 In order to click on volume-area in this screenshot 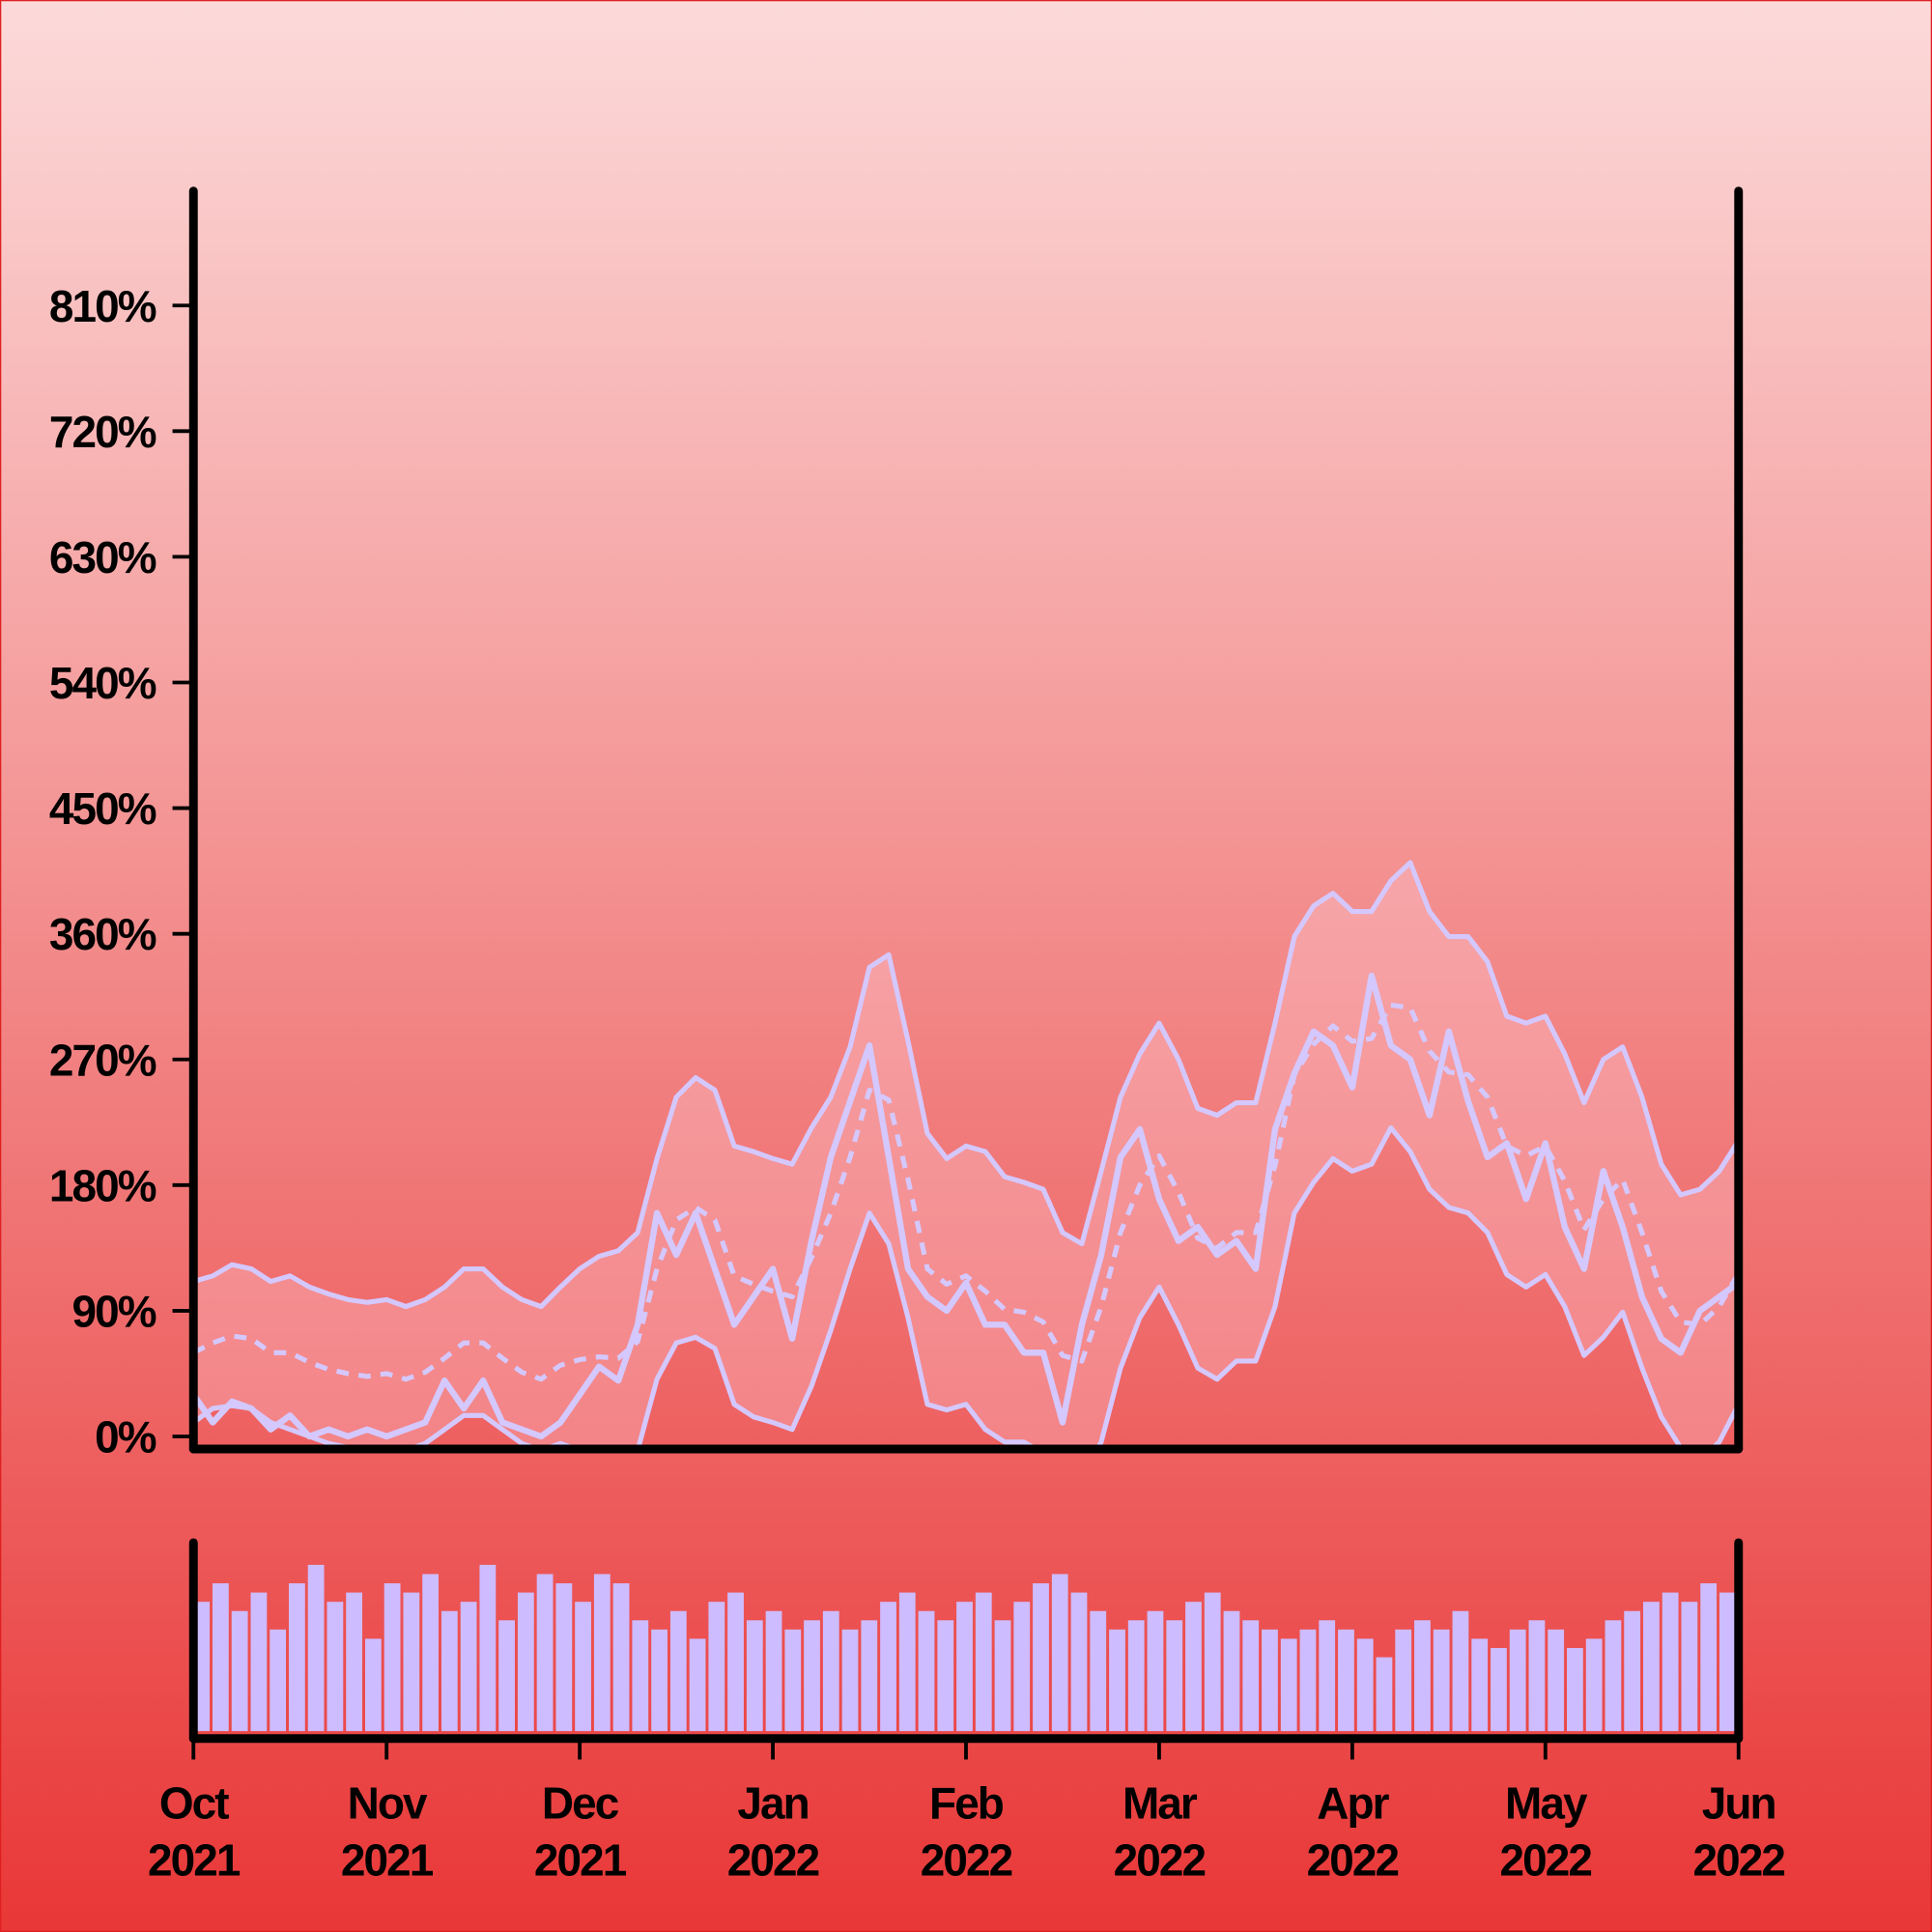, I will do `click(964, 1648)`.